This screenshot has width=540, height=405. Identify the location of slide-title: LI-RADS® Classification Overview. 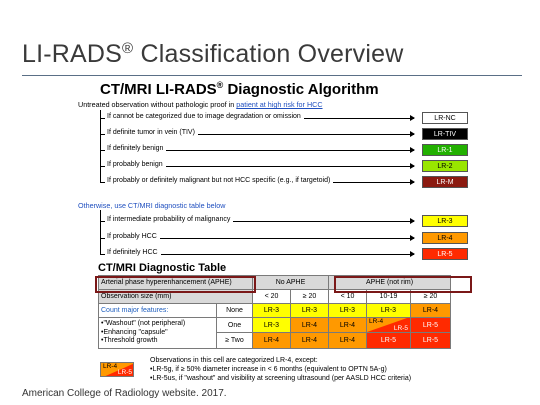
(213, 54).